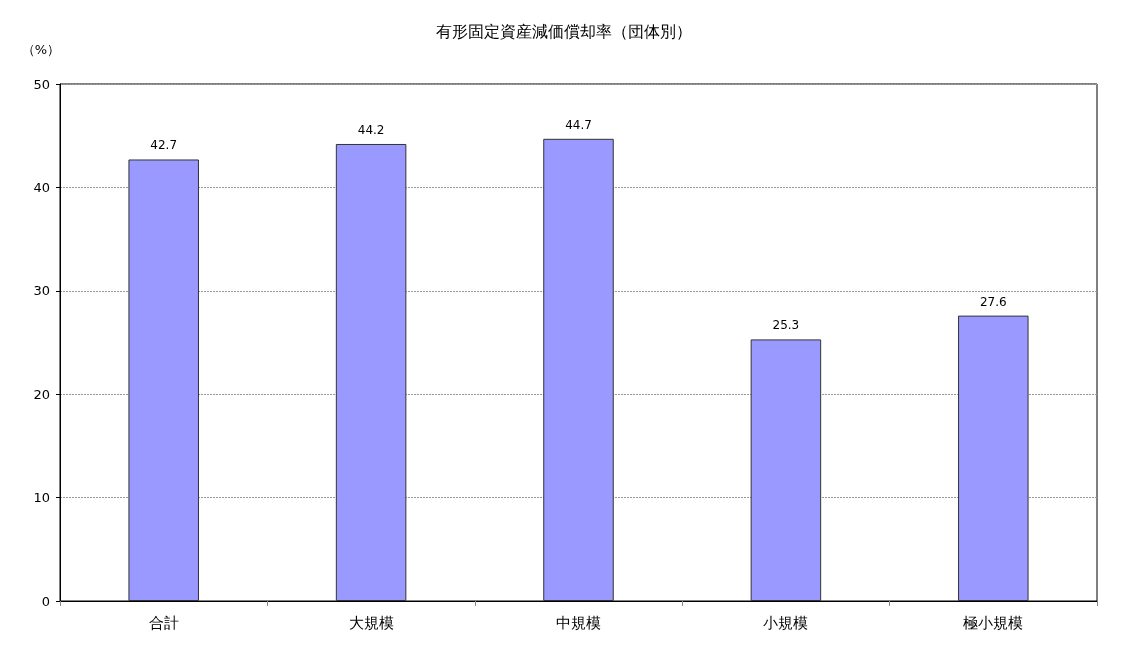 This screenshot has height=667, width=1127. I want to click on x-tick-label: 小規模, so click(786, 622).